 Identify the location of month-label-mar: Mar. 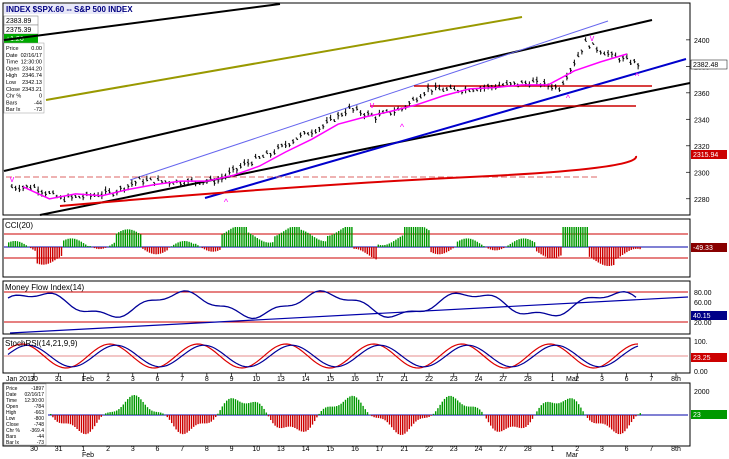
(572, 379).